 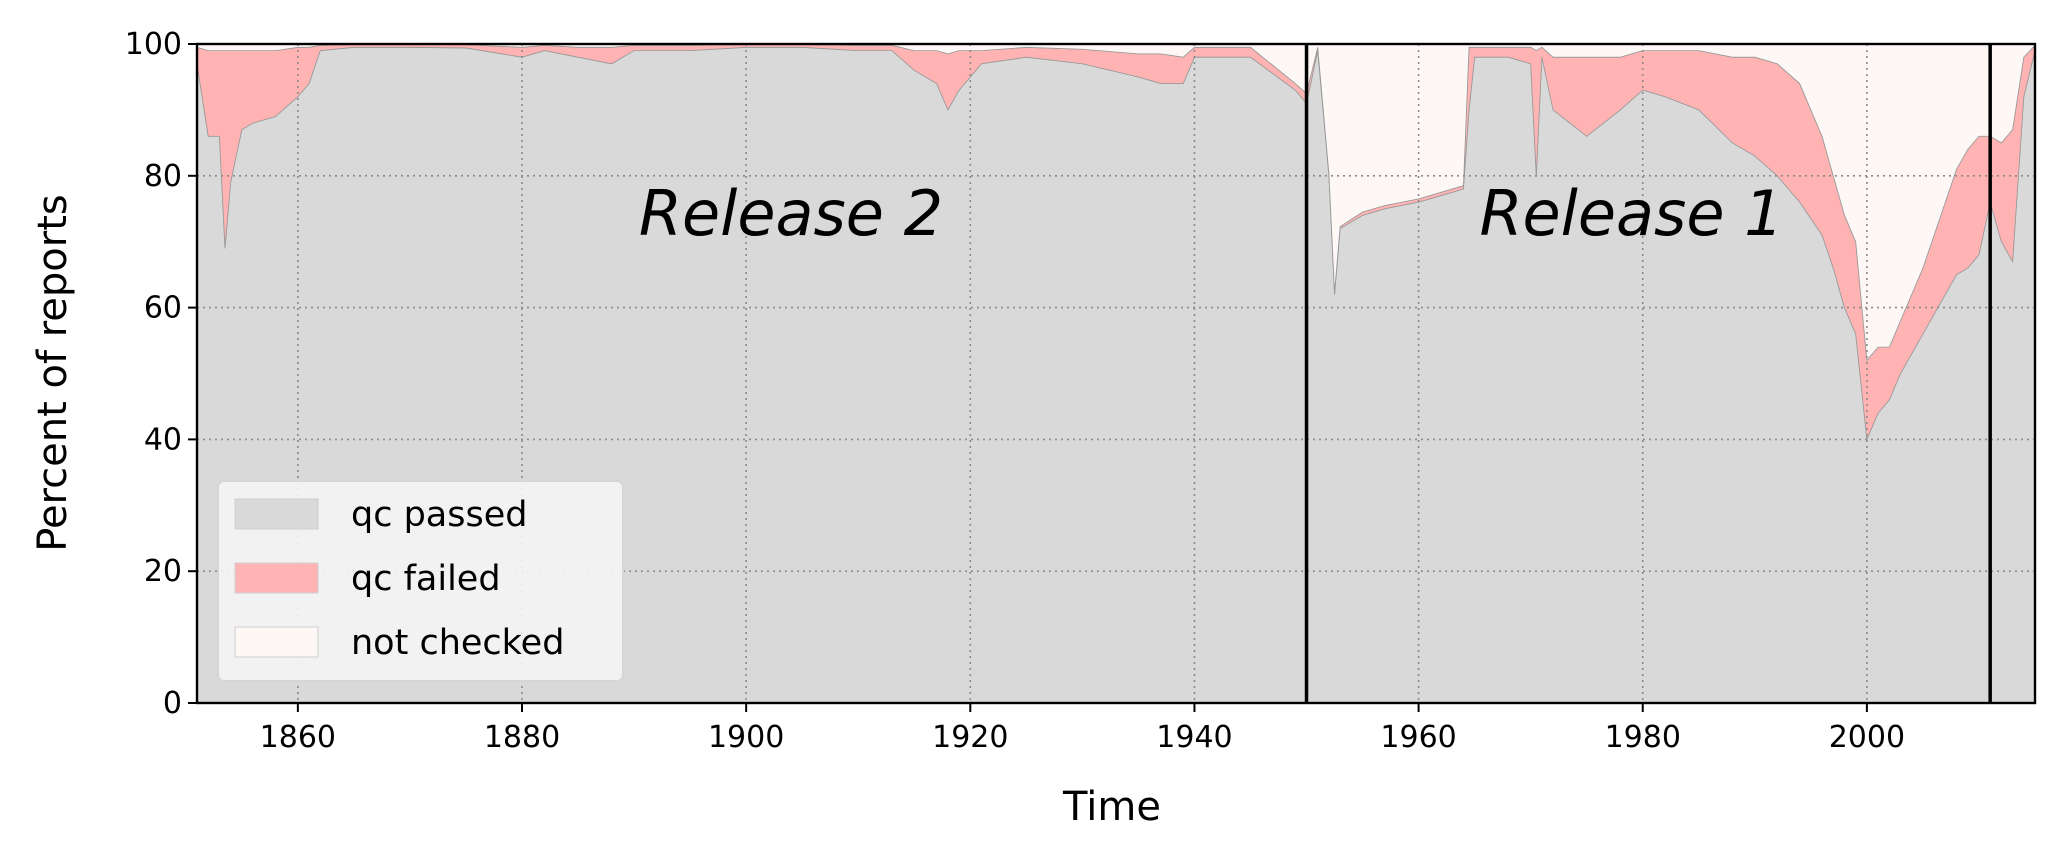 What do you see at coordinates (791, 213) in the screenshot?
I see `release-annotation: Release 2` at bounding box center [791, 213].